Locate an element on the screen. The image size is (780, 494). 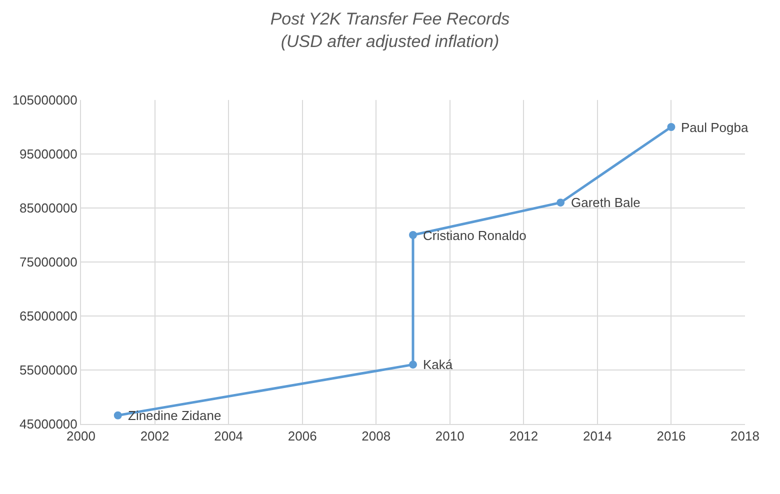
x-tick-label: 2018 is located at coordinates (745, 436).